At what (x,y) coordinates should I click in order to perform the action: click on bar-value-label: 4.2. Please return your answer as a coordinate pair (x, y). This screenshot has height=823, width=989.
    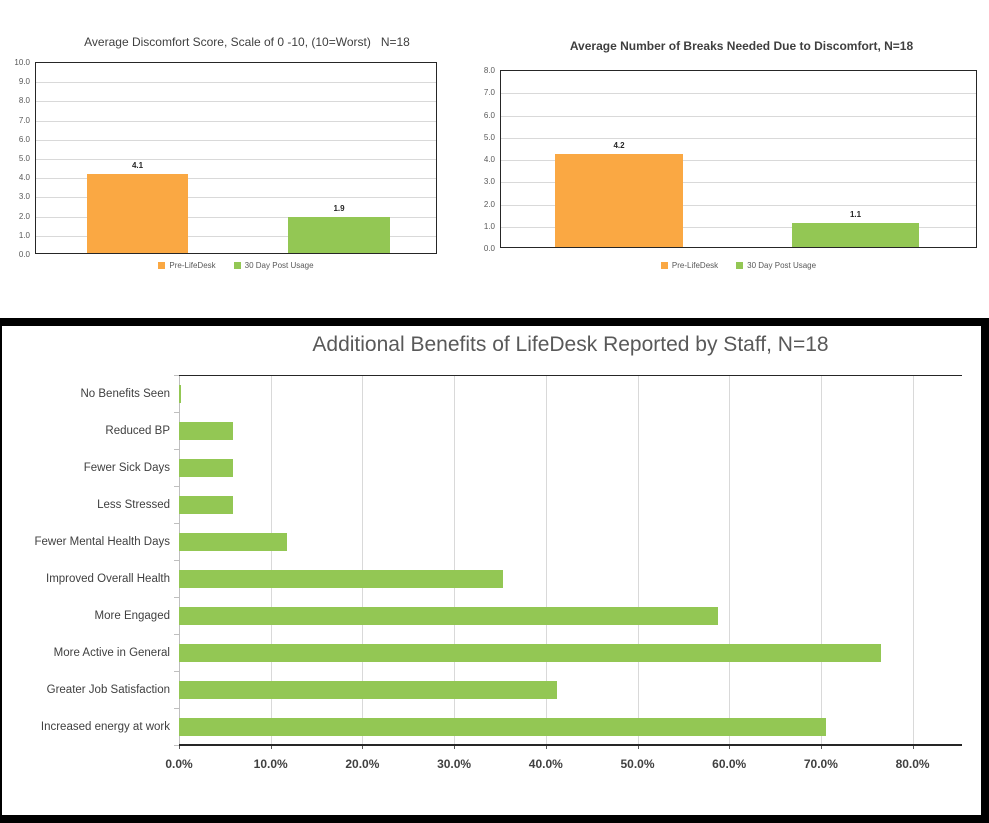
    Looking at the image, I should click on (619, 145).